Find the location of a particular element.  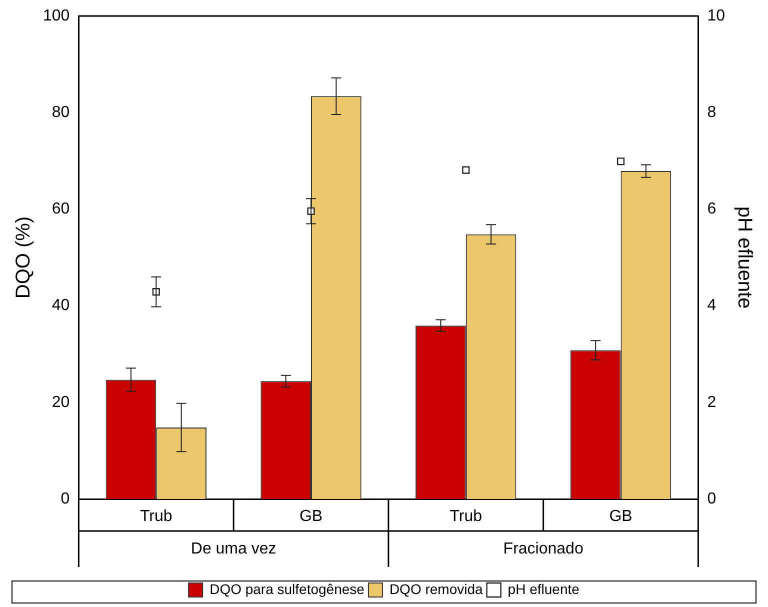

y2-tick-label: 0 is located at coordinates (711, 499).